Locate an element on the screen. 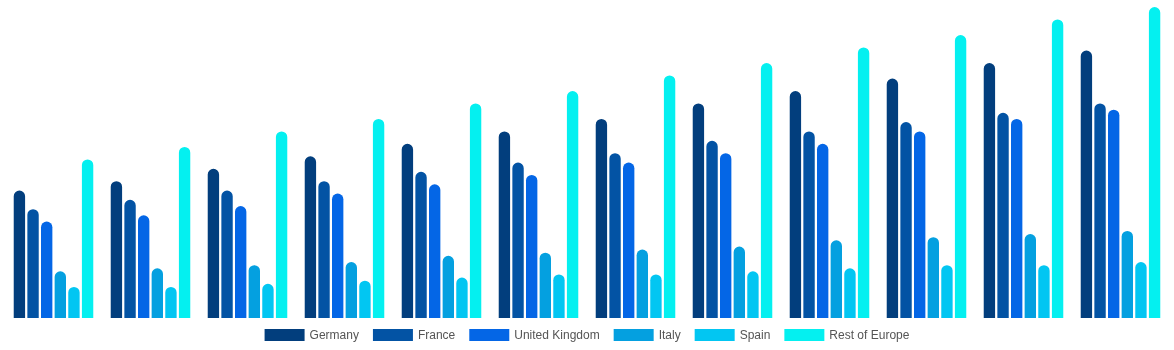  legend-label: Rest of Europe is located at coordinates (869, 335).